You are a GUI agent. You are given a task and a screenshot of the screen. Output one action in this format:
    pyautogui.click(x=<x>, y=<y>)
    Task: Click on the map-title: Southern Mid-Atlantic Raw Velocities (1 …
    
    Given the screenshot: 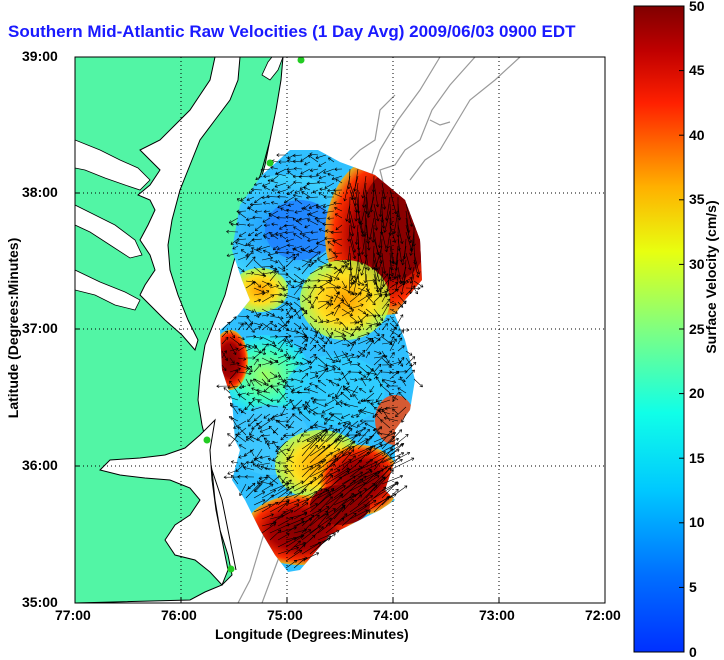 What is the action you would take?
    pyautogui.click(x=292, y=31)
    